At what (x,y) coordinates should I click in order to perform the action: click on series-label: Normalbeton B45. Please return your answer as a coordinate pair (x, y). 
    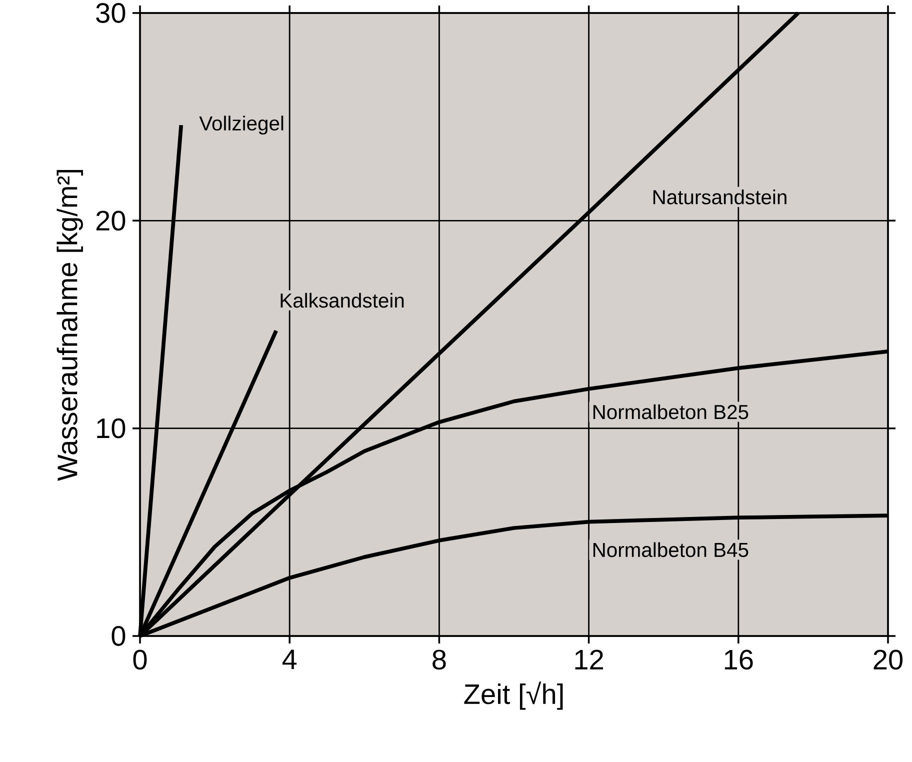
    Looking at the image, I should click on (670, 550).